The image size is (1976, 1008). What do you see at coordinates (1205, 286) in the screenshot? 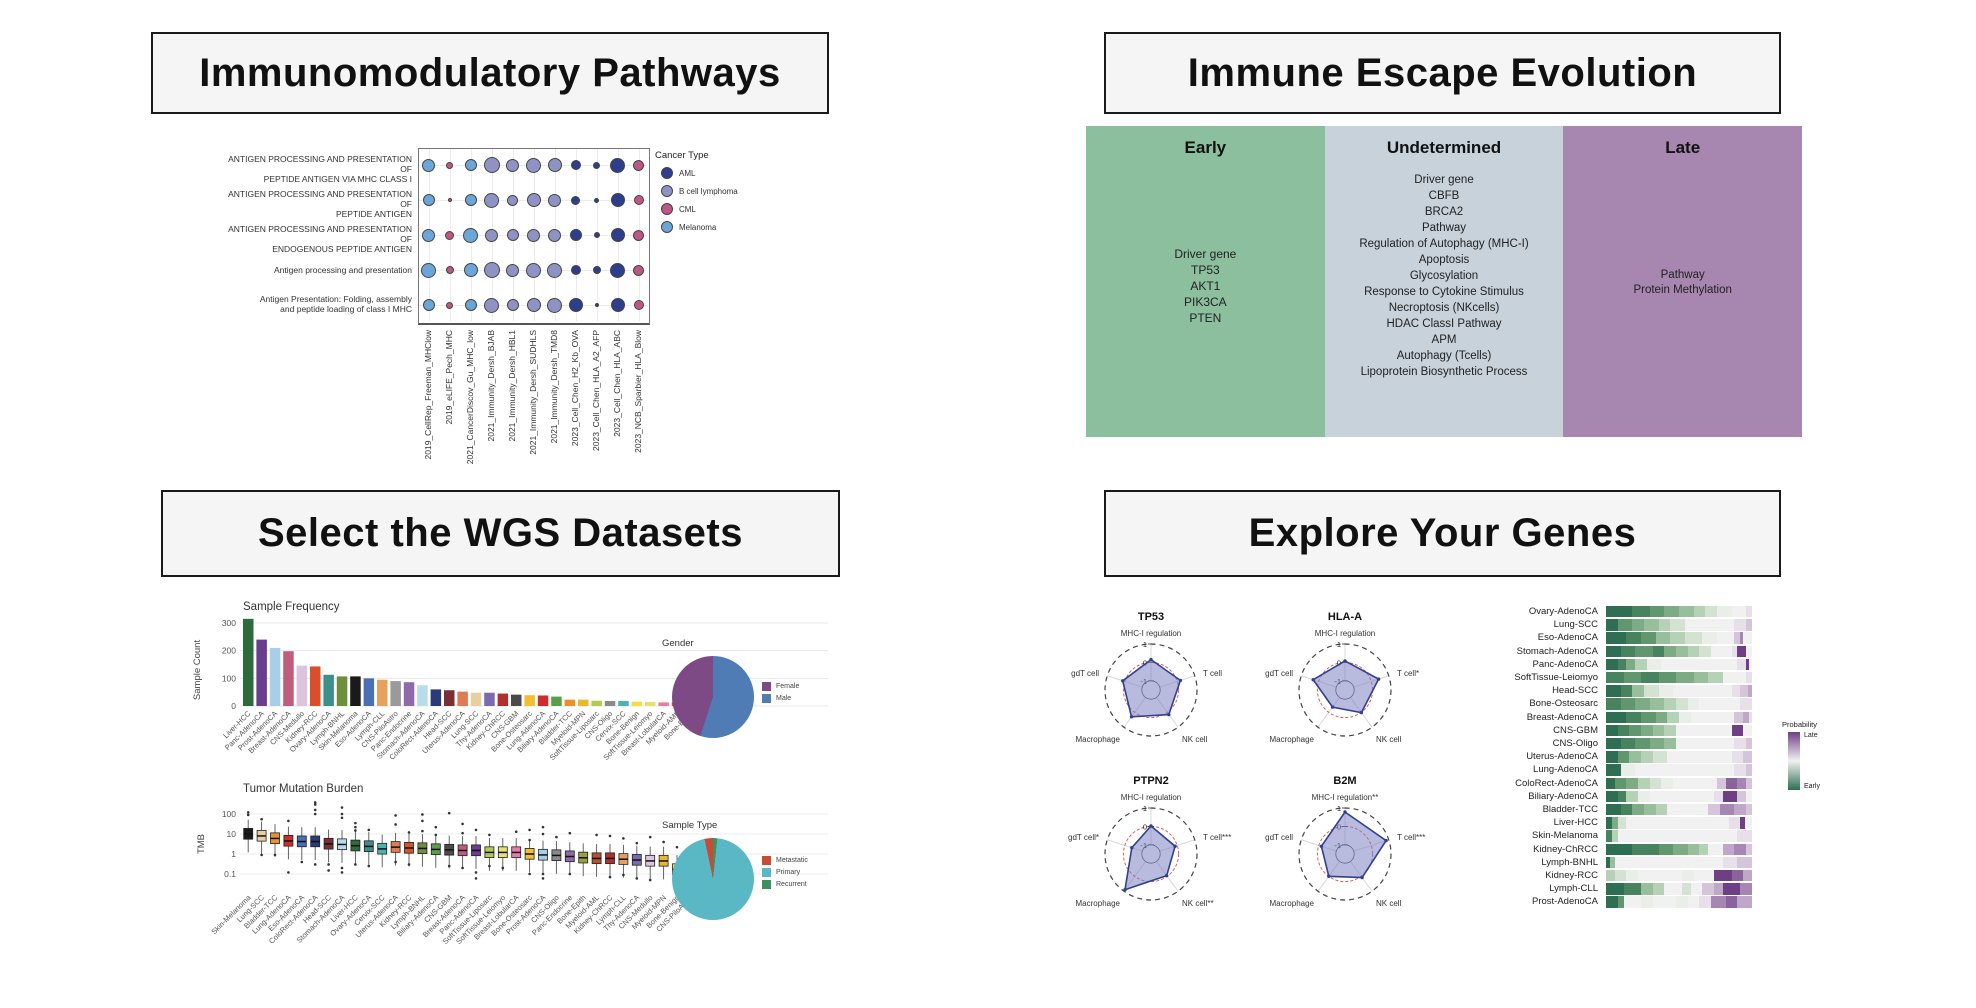
I see `escape-item: AKT1` at bounding box center [1205, 286].